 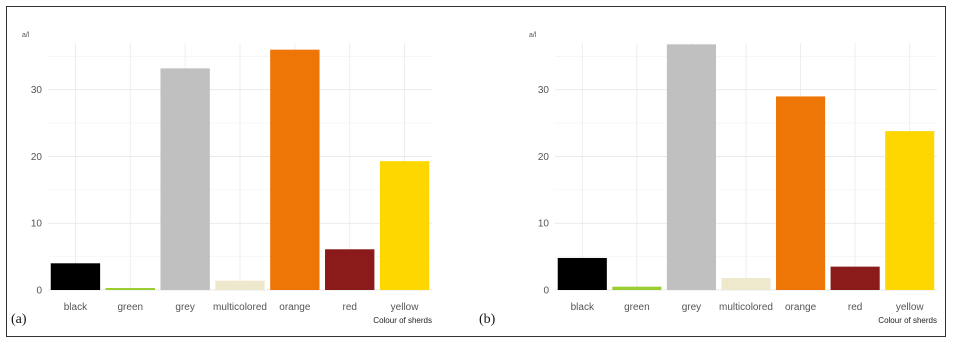 I want to click on panel-label-a: (a), so click(x=19, y=319).